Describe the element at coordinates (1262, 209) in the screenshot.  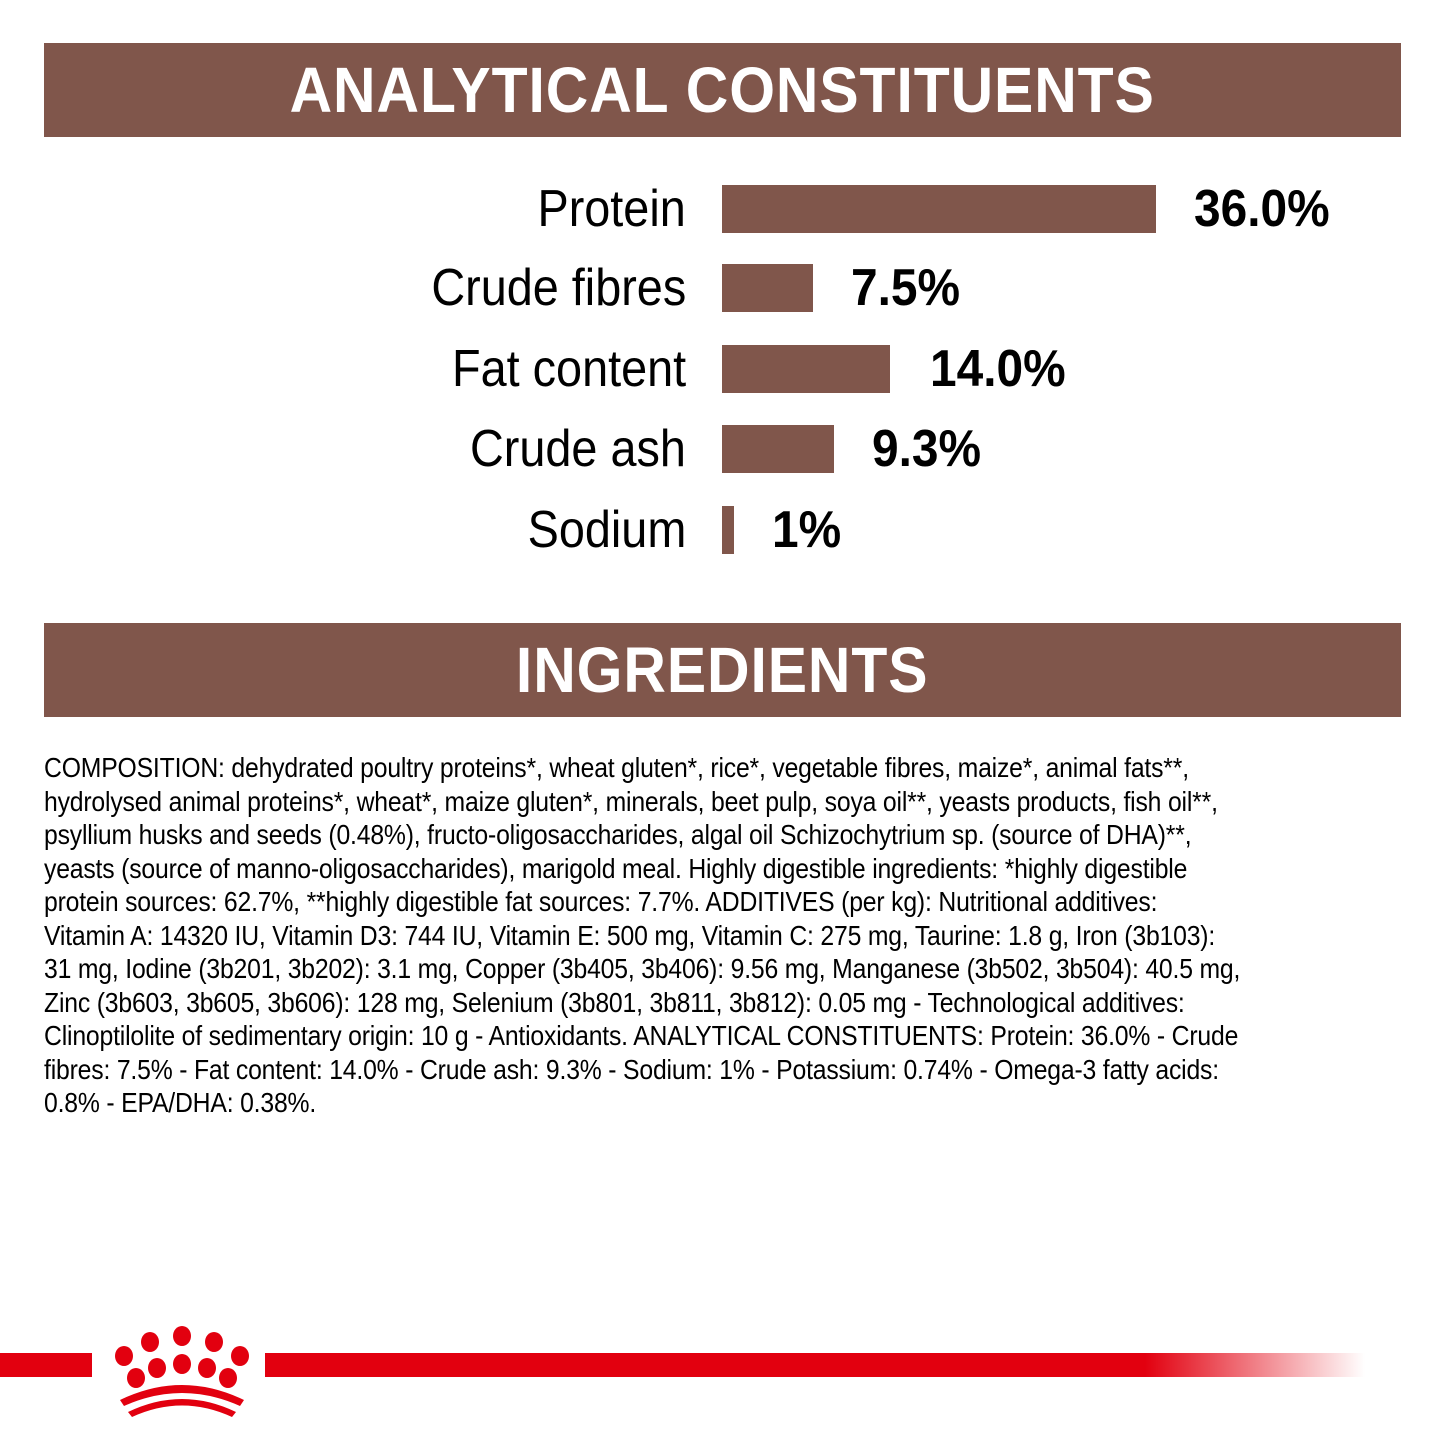
I see `row-value: 36.0%` at that location.